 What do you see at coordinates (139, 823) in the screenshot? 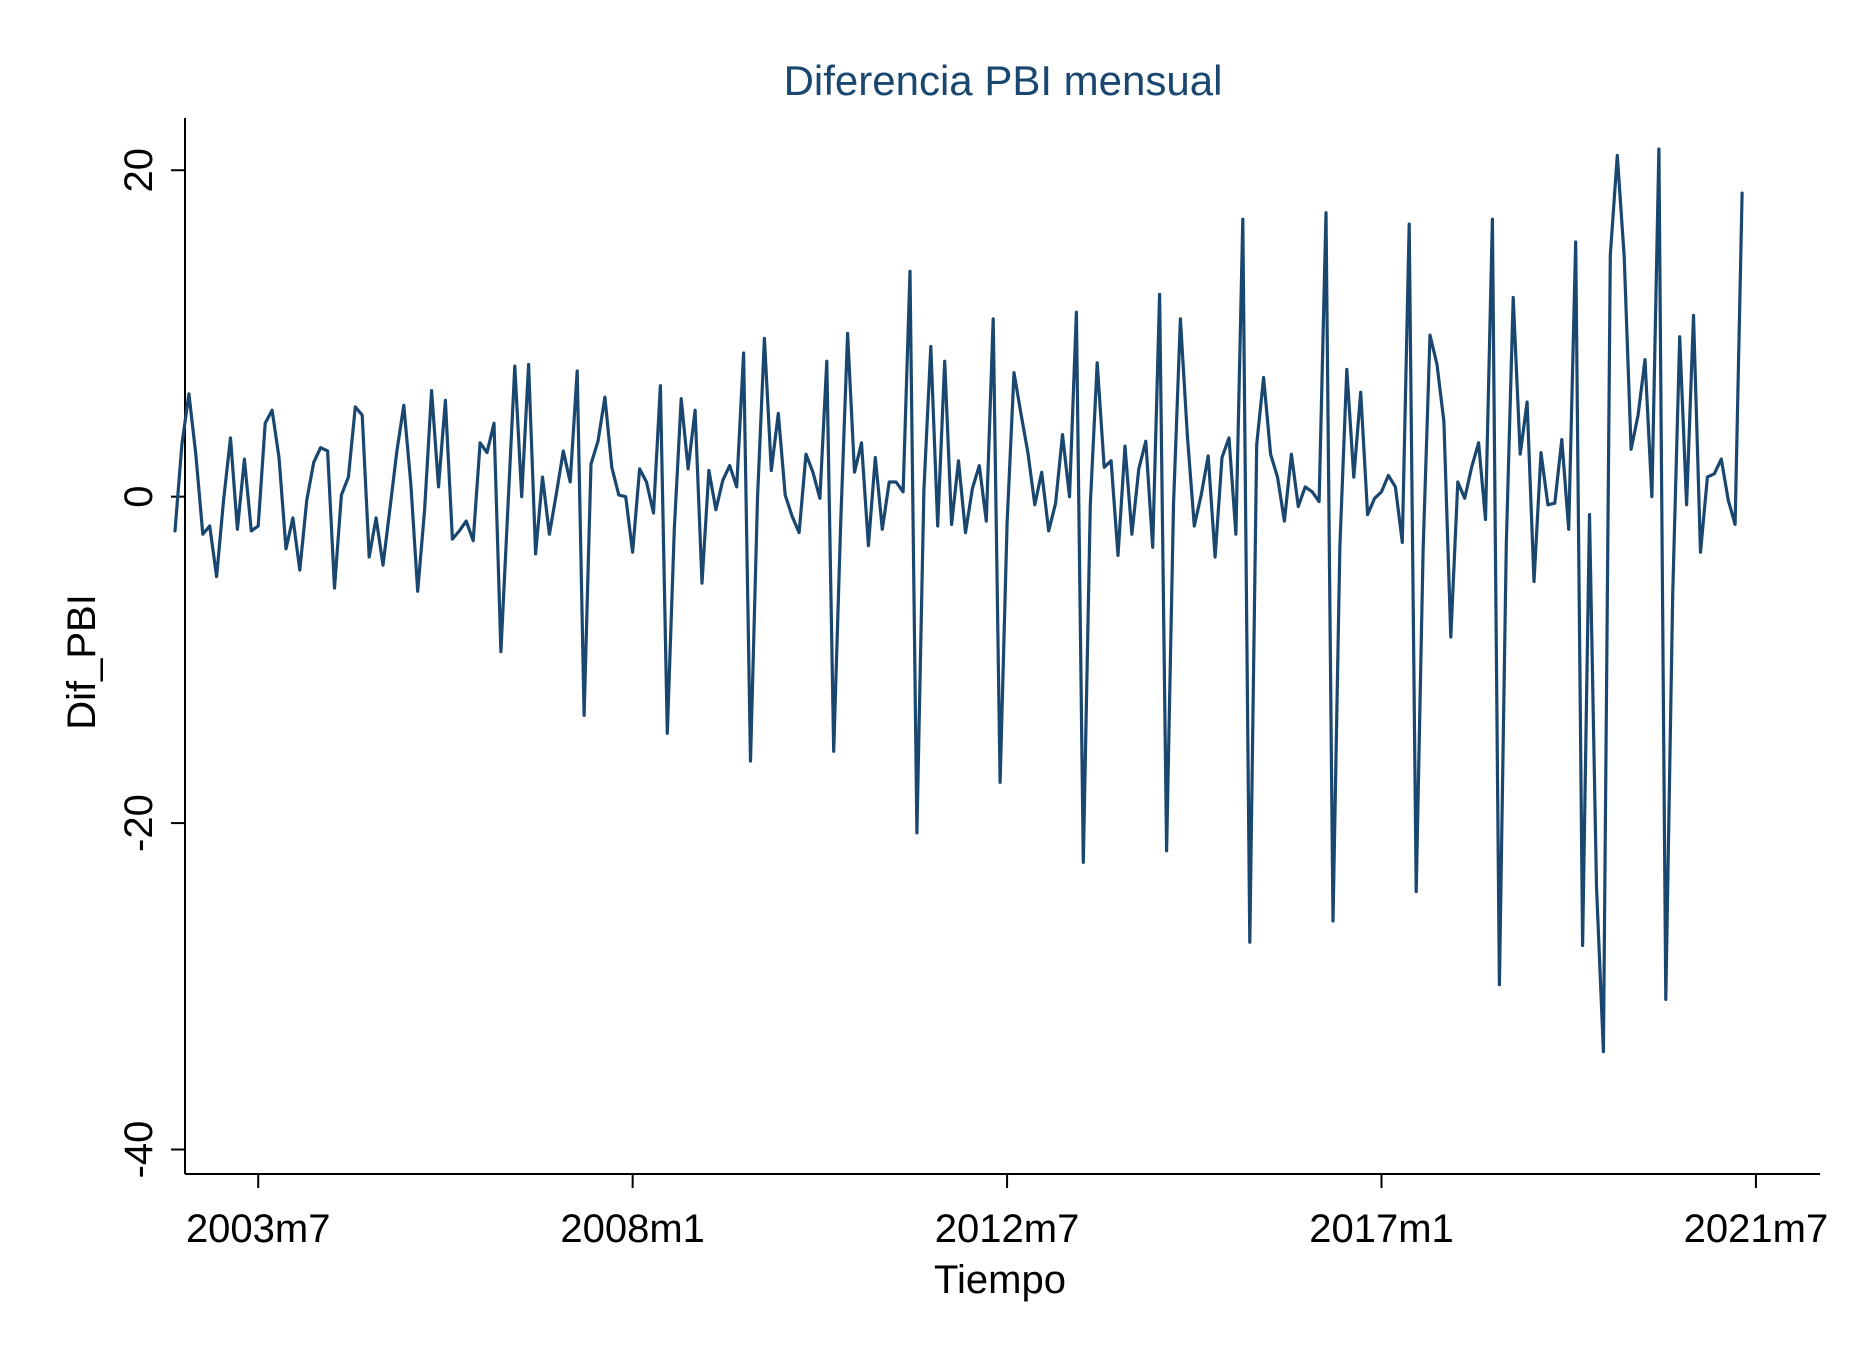
I see `y-tick-label: -20` at bounding box center [139, 823].